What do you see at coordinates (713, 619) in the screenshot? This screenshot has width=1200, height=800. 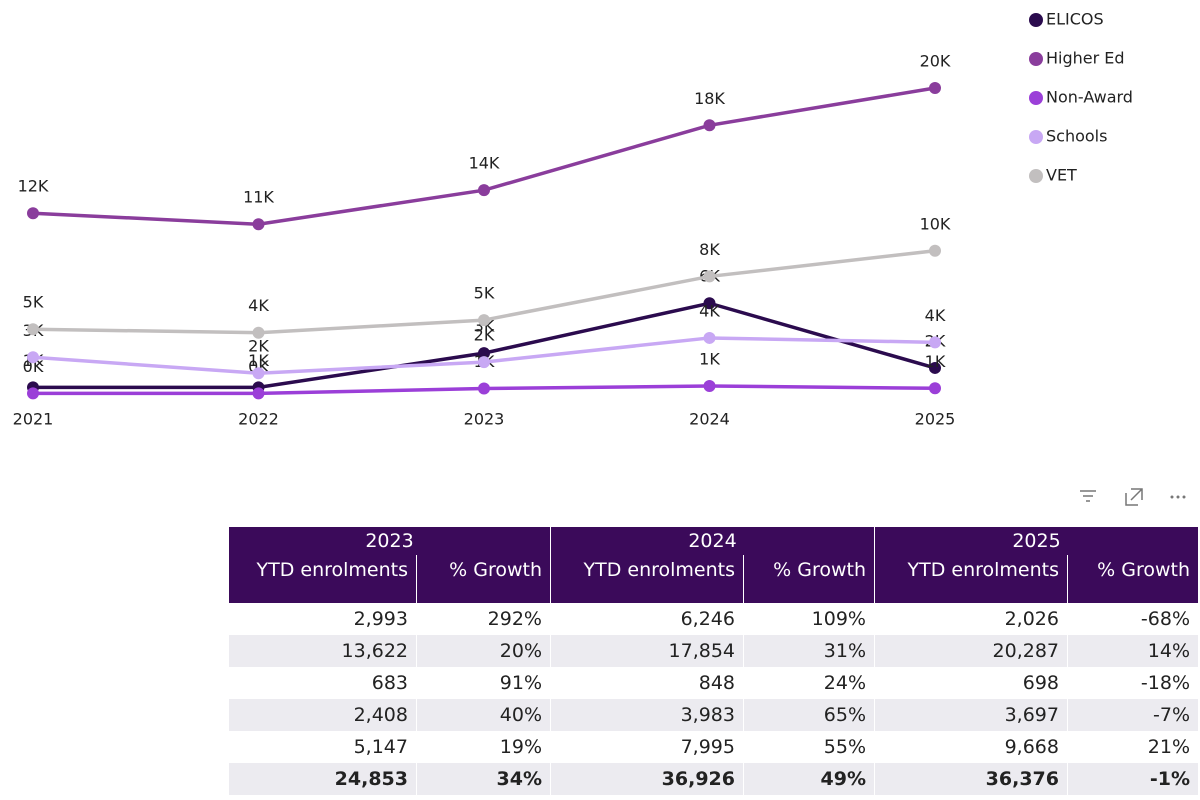 I see `data-row: 2,993 292% 6,246 109% 2,026 -68%` at bounding box center [713, 619].